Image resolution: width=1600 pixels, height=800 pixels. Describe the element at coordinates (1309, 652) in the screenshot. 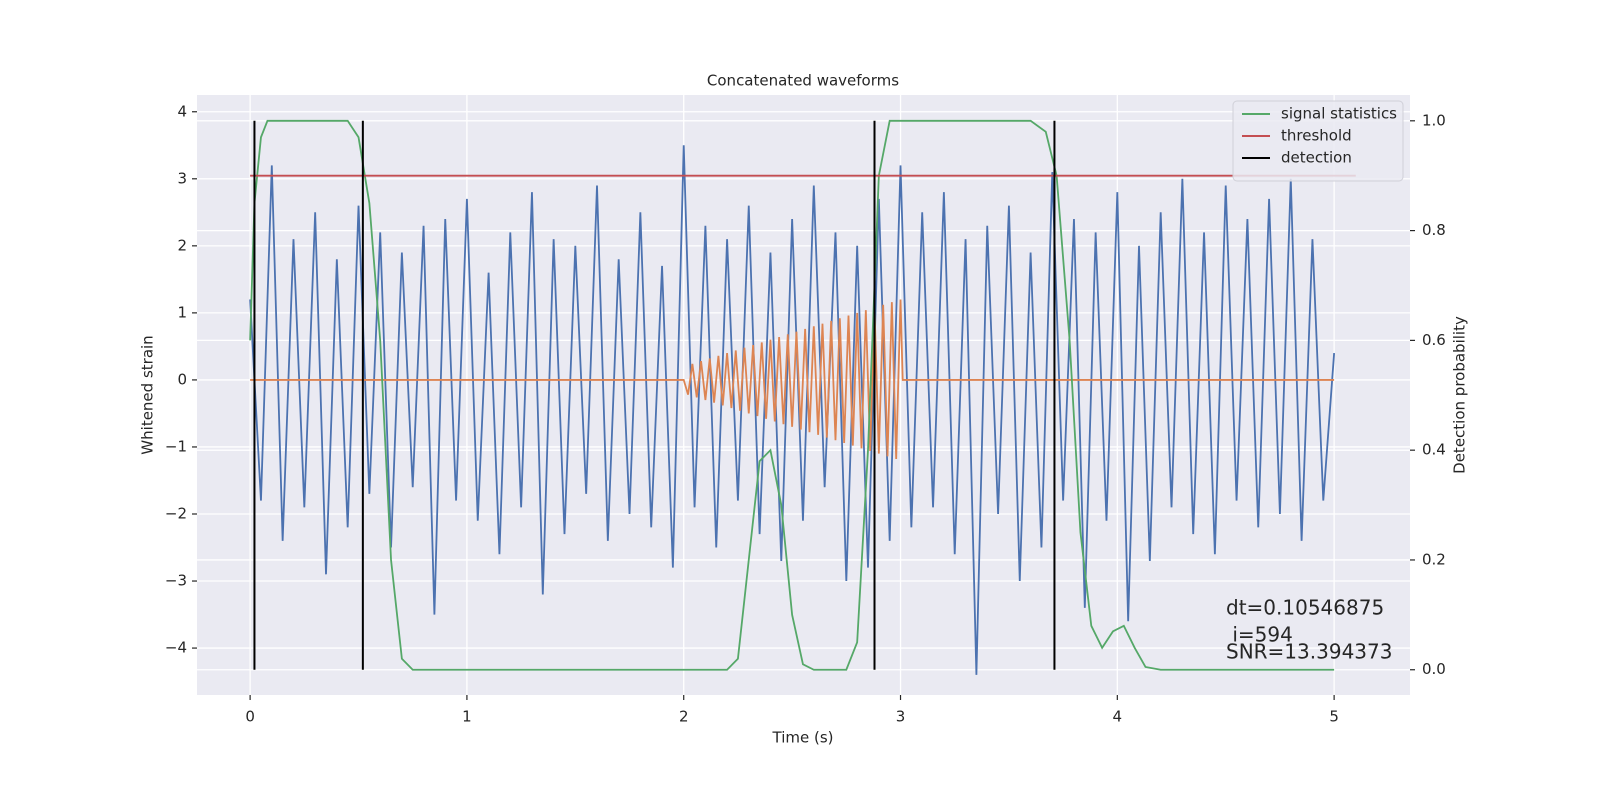

I see `annotation: SNR=13.394373` at that location.